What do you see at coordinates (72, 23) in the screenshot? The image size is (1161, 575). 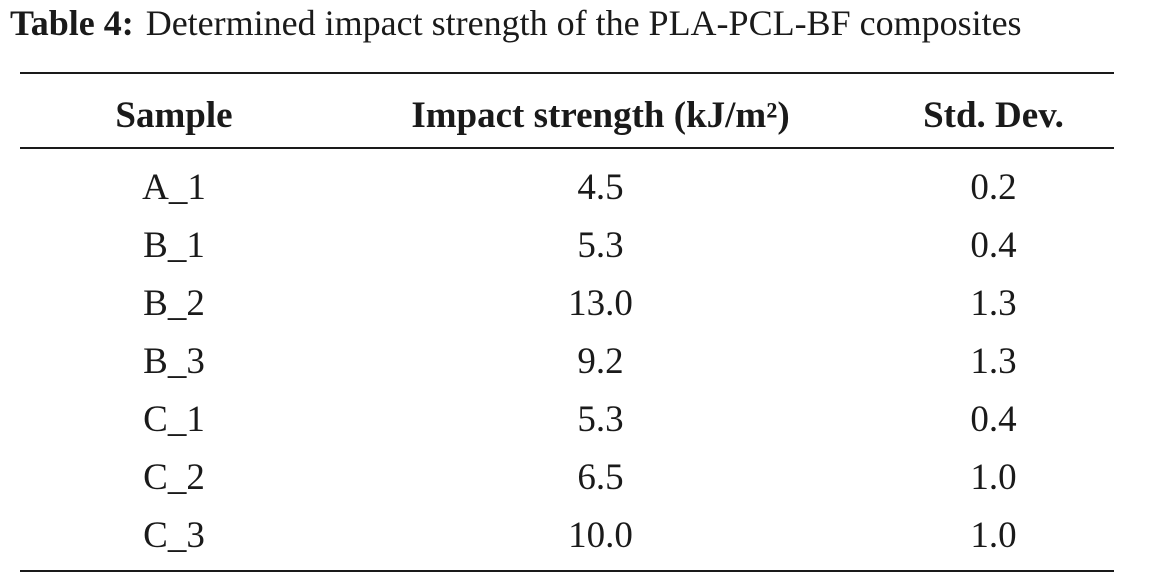 I see `caption-label: Table 4:` at bounding box center [72, 23].